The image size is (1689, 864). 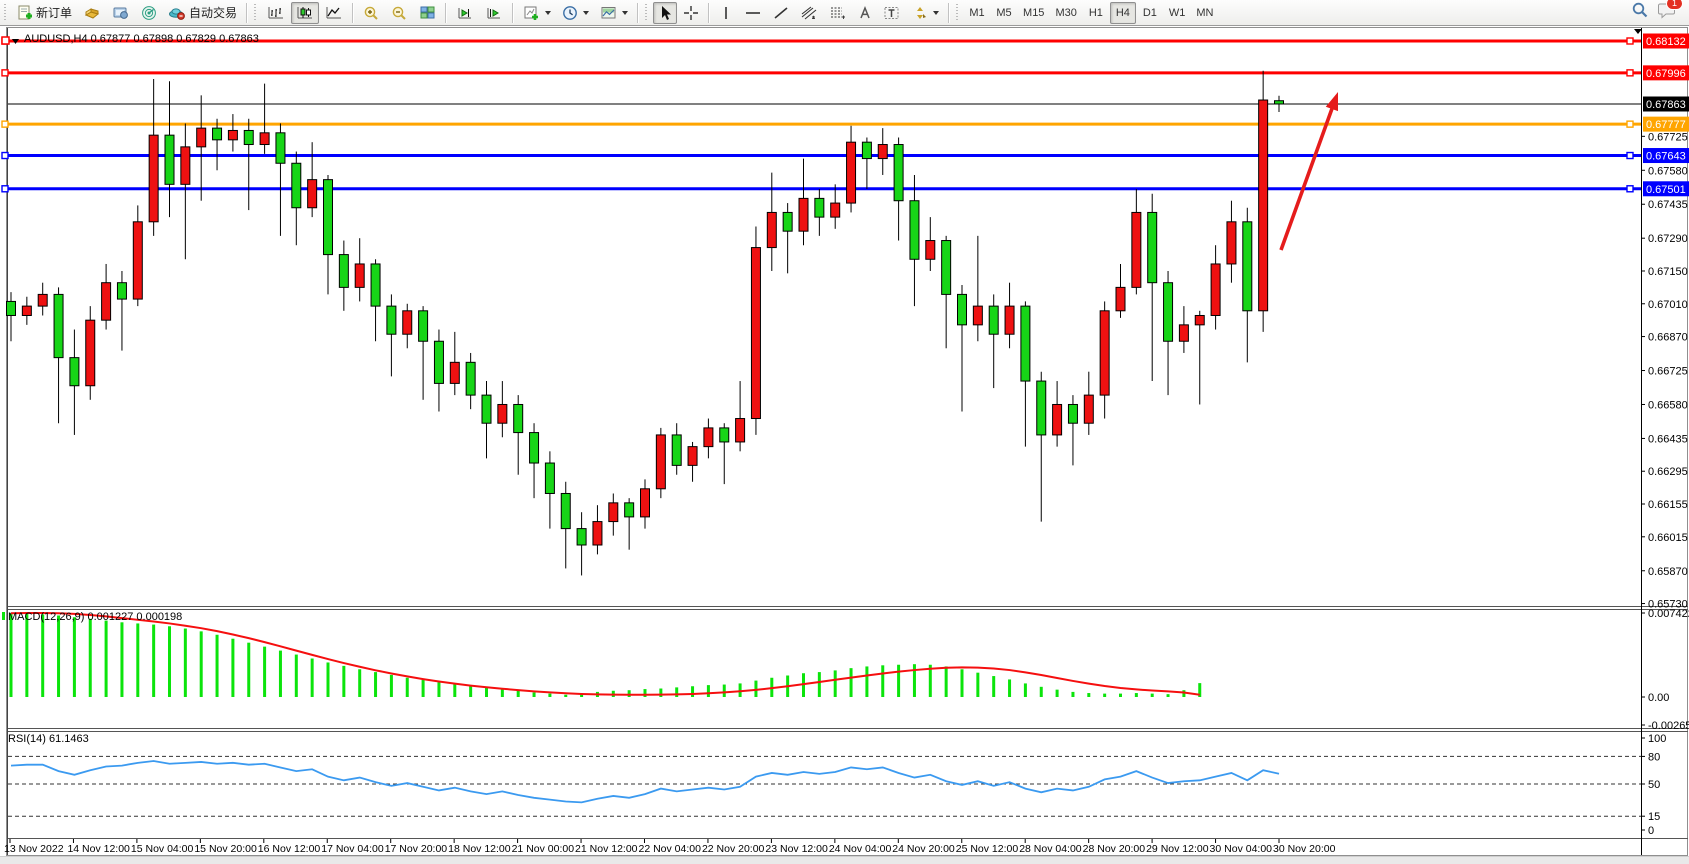 I want to click on metaeditor-button, so click(x=121, y=13).